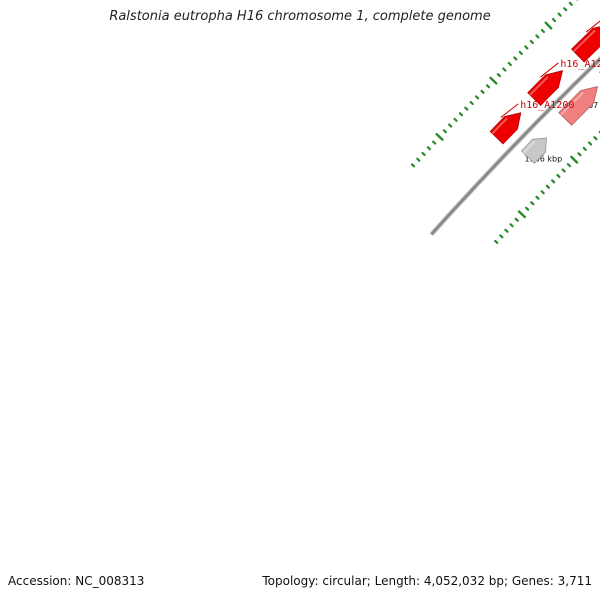  What do you see at coordinates (580, 64) in the screenshot?
I see `gene-label: h16_A1201` at bounding box center [580, 64].